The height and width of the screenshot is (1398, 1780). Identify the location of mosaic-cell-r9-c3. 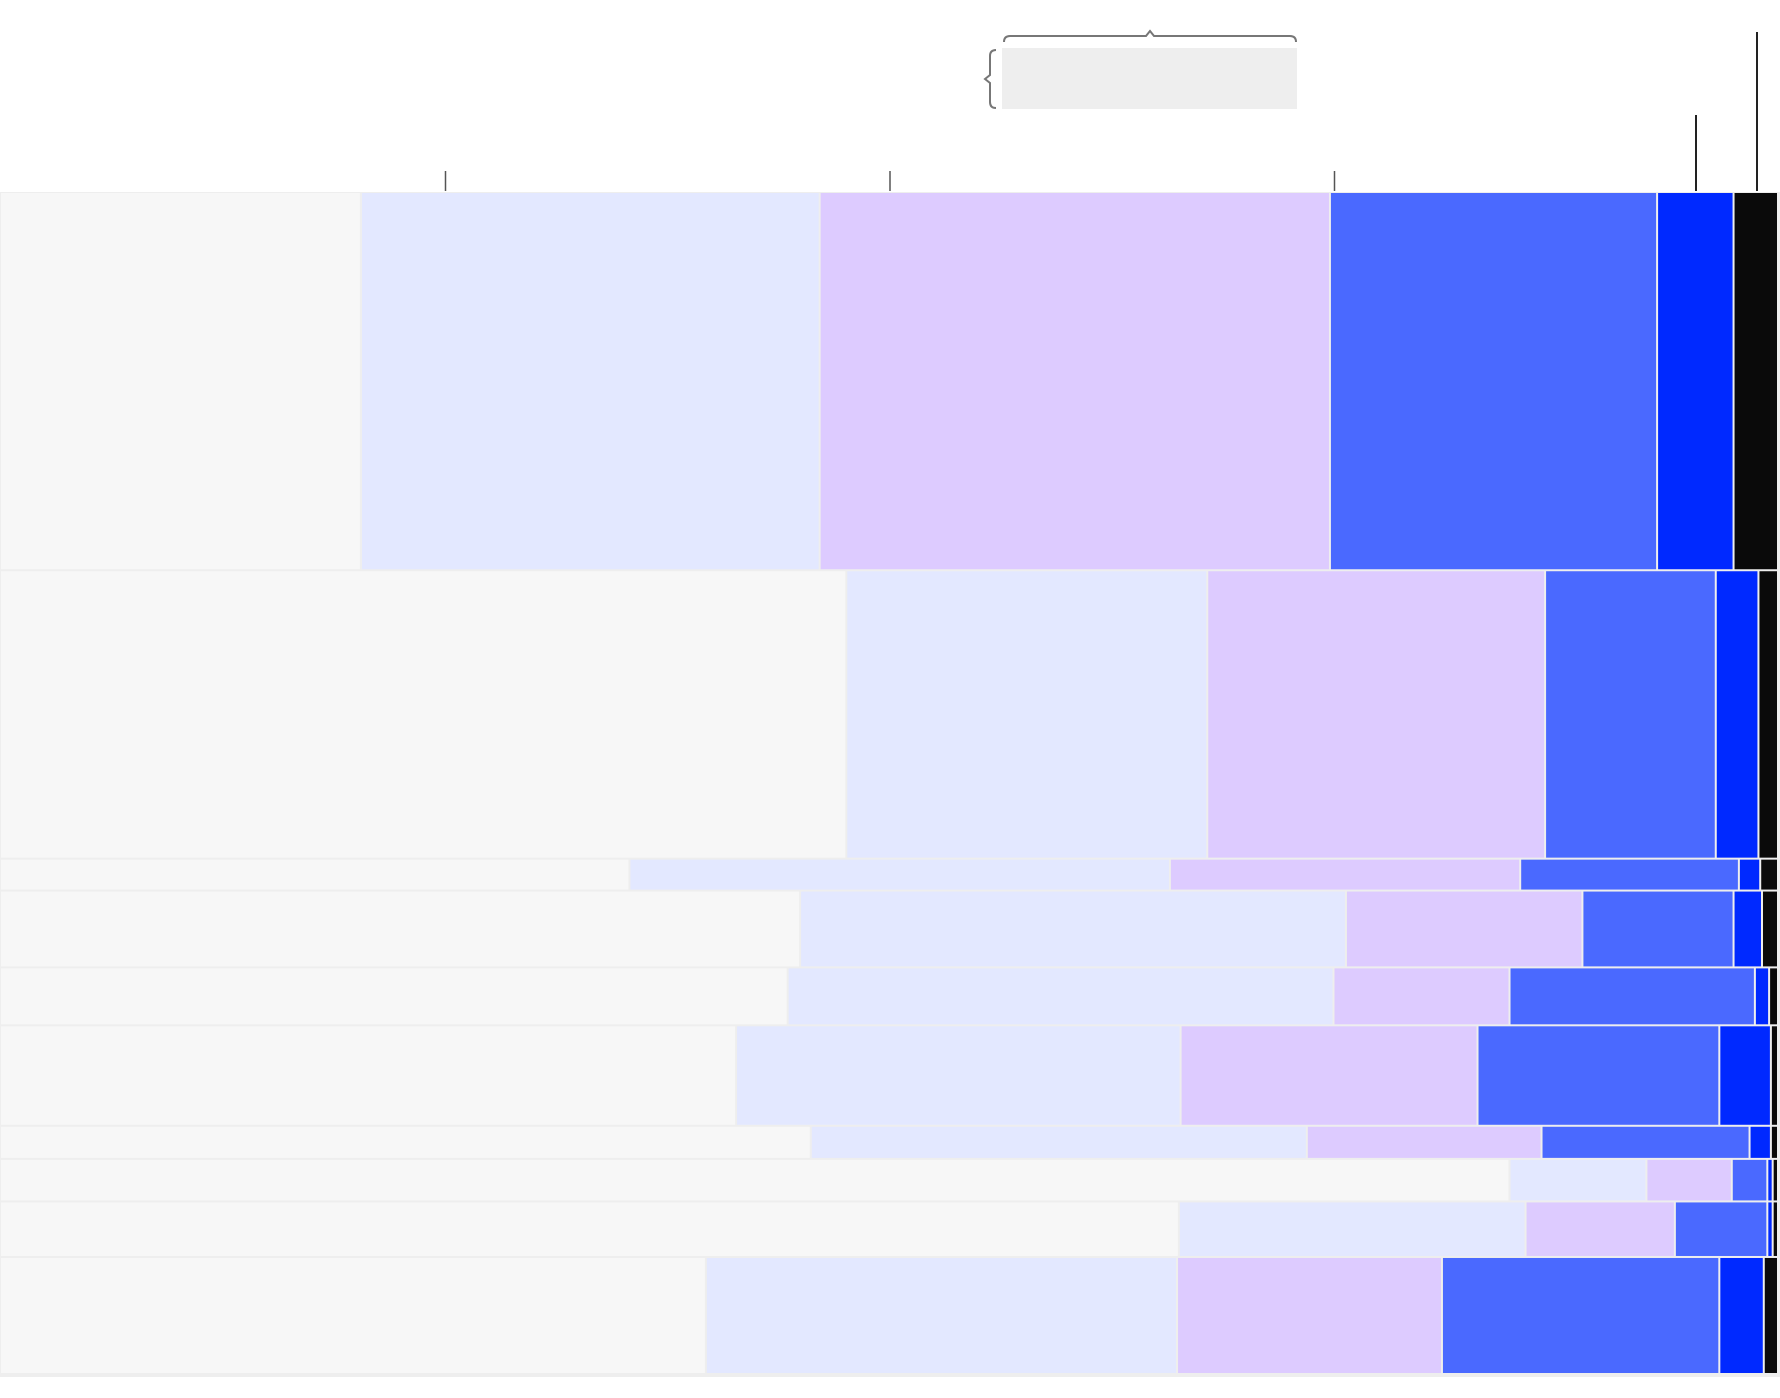
(1600, 1229).